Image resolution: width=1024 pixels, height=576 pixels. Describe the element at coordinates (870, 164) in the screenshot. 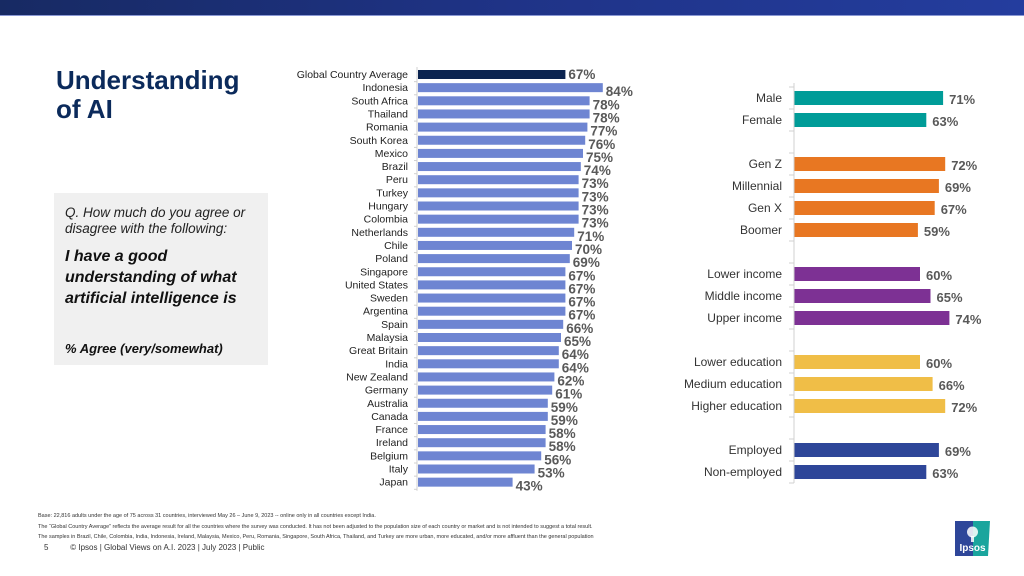

I see `bar-gen-z` at that location.